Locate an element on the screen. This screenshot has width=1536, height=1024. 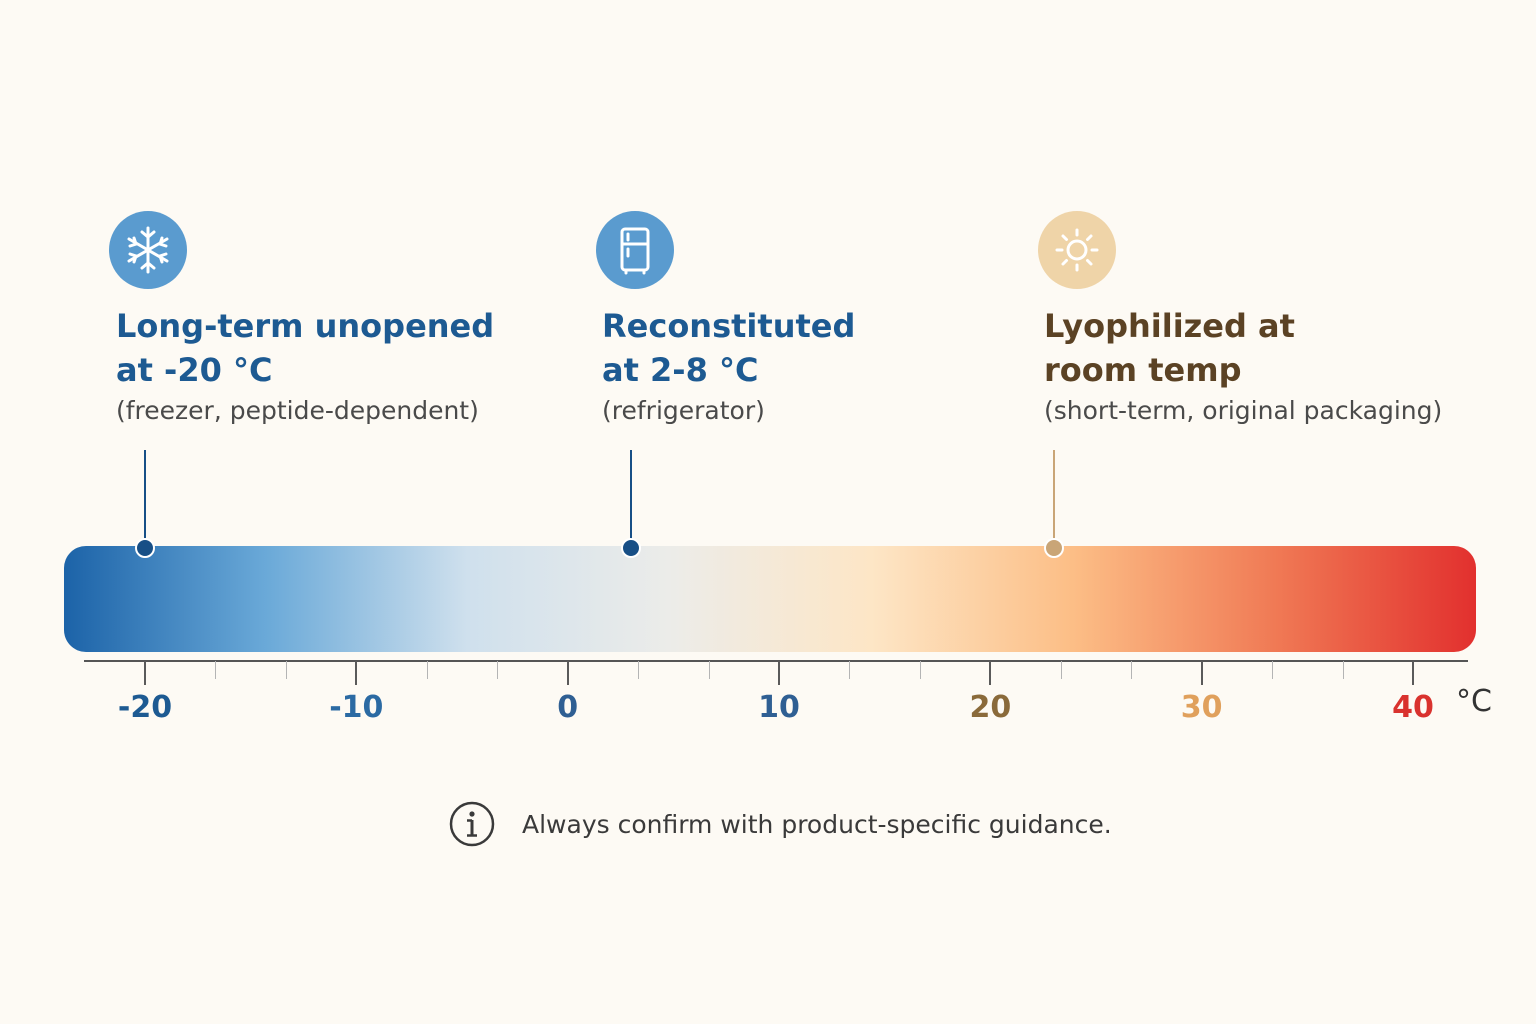
freezer-title-line-1: Long-term unopened is located at coordinates (305, 326).